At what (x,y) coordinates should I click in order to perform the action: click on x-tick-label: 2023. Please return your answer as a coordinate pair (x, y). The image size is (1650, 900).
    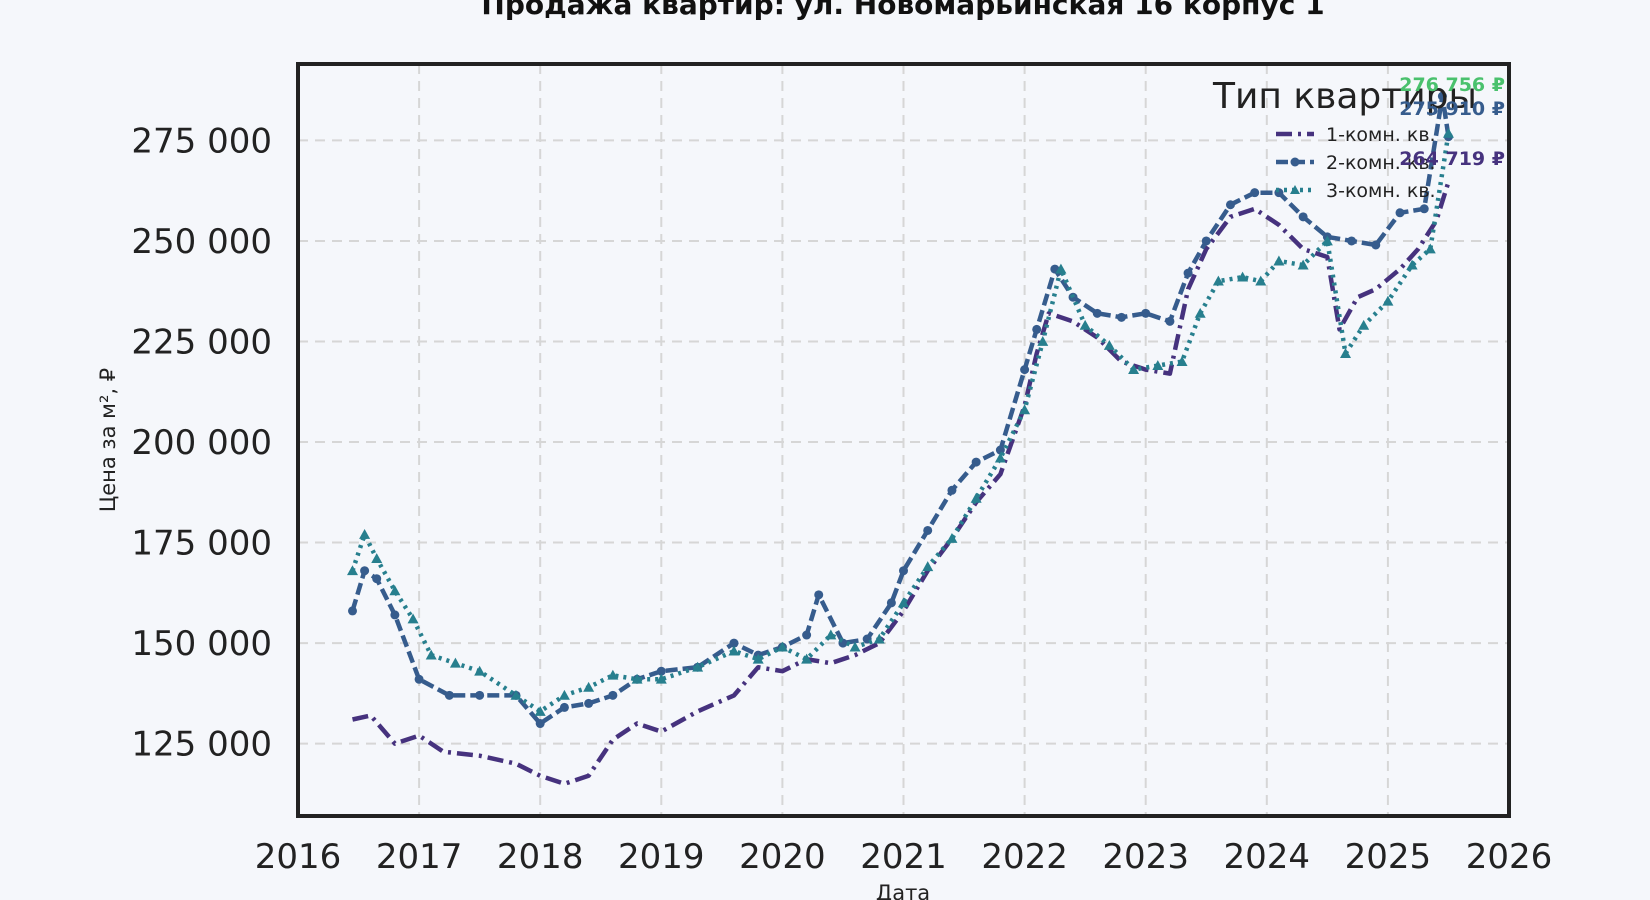
    Looking at the image, I should click on (1145, 857).